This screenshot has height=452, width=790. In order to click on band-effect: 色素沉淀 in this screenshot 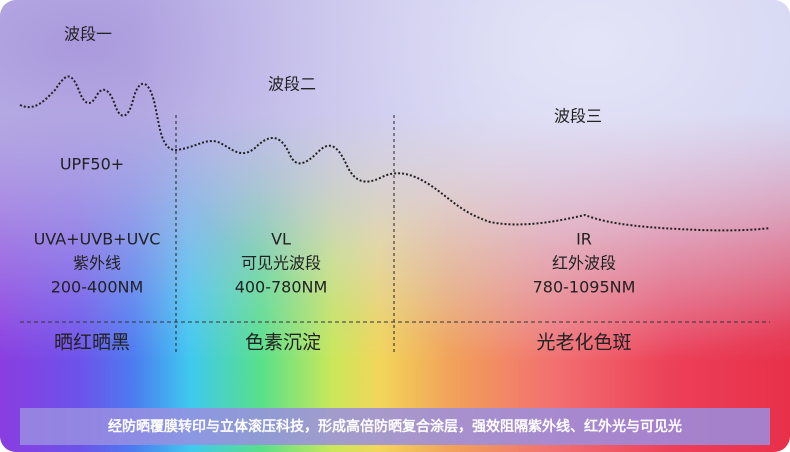, I will do `click(283, 343)`.